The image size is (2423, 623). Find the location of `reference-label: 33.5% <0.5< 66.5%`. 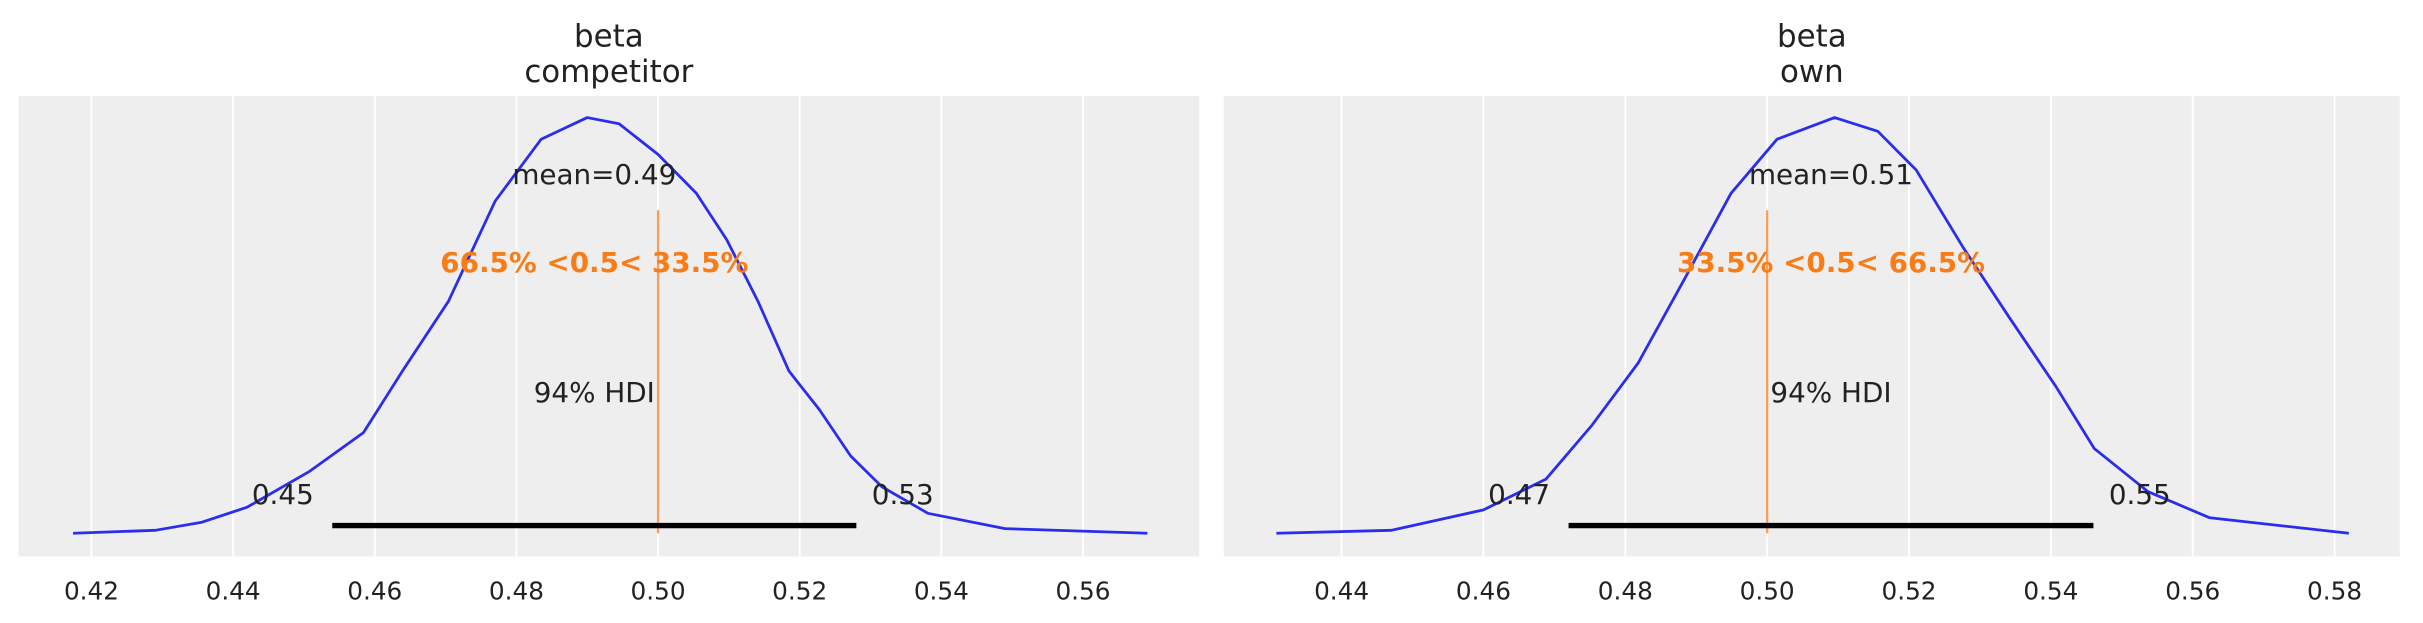

reference-label: 33.5% <0.5< 66.5% is located at coordinates (1831, 262).